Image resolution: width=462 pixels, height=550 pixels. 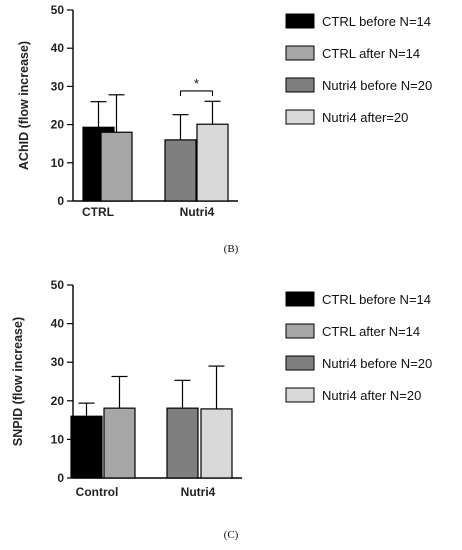 What do you see at coordinates (231, 535) in the screenshot?
I see `panel-label: (C)` at bounding box center [231, 535].